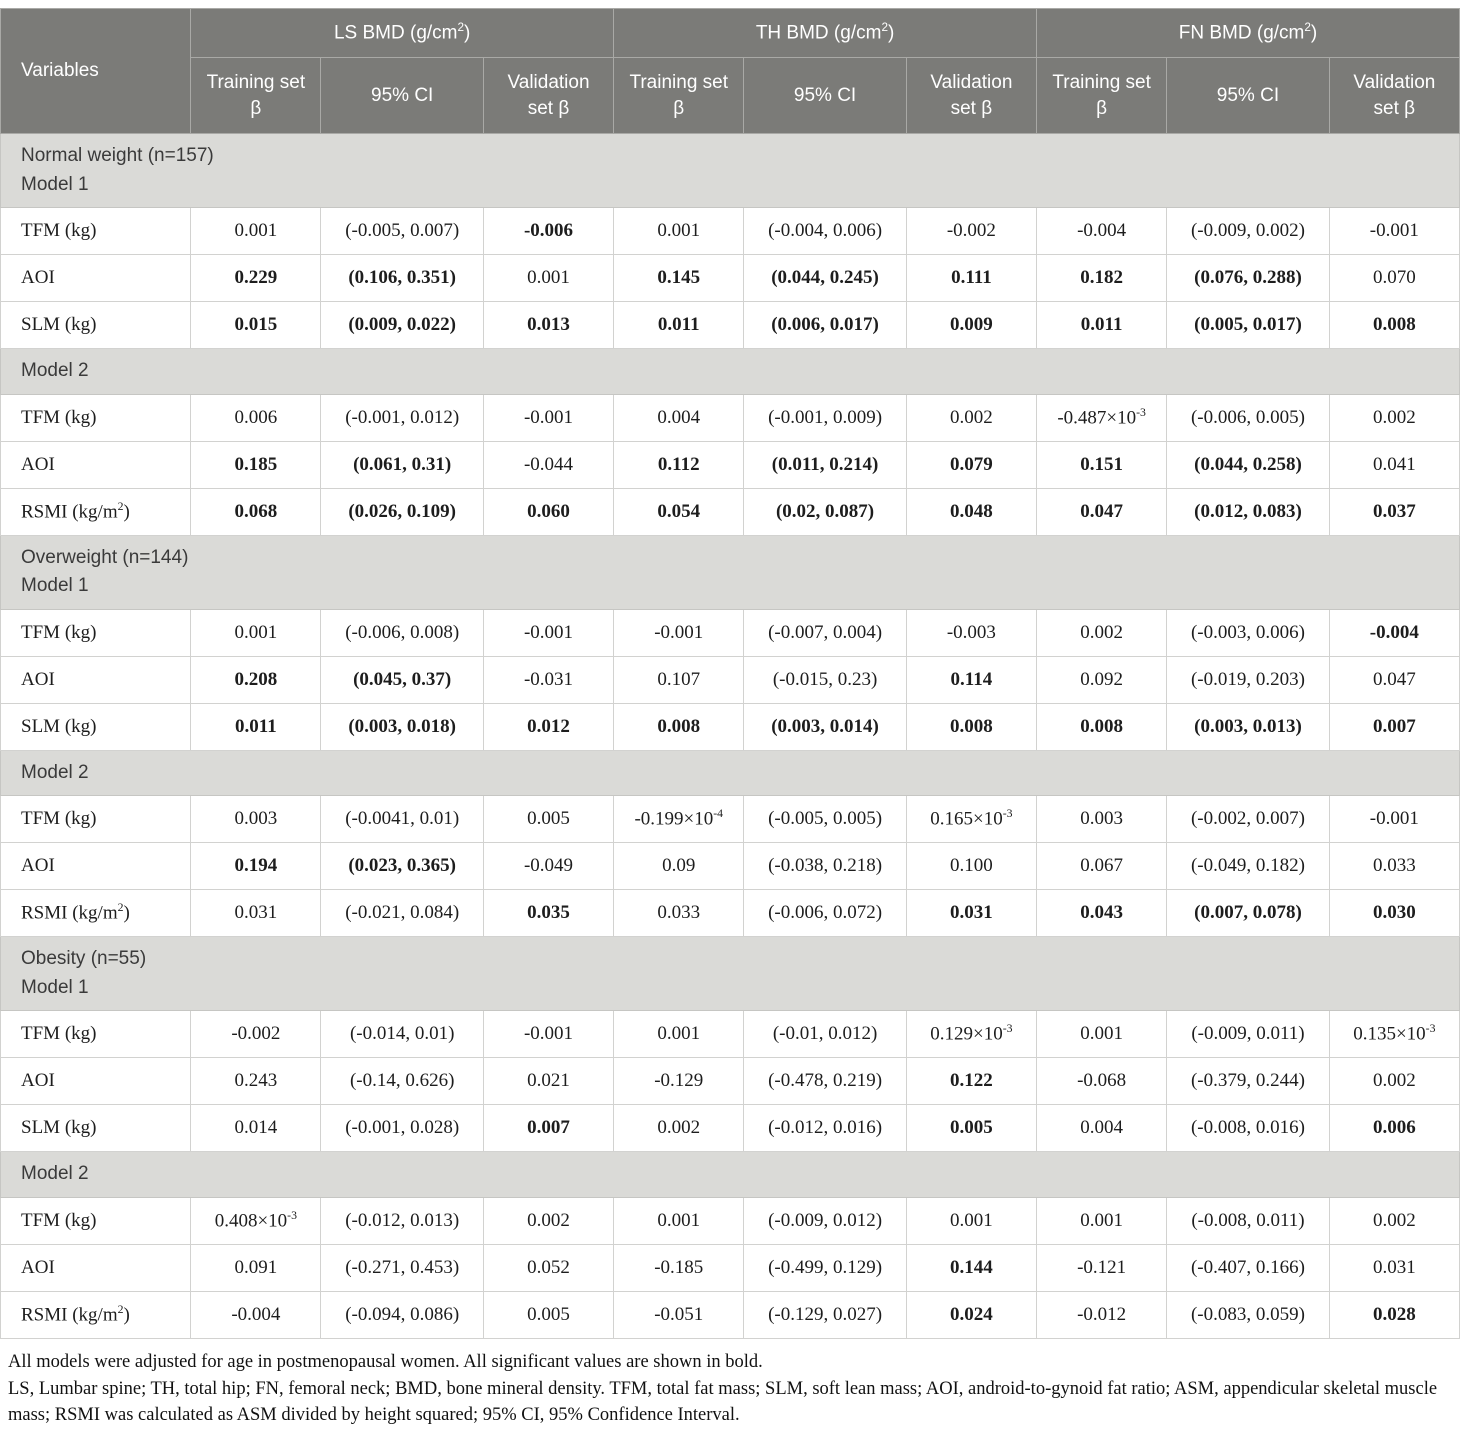 Image resolution: width=1460 pixels, height=1433 pixels. Describe the element at coordinates (1394, 866) in the screenshot. I see `value-cell: 0.033` at that location.